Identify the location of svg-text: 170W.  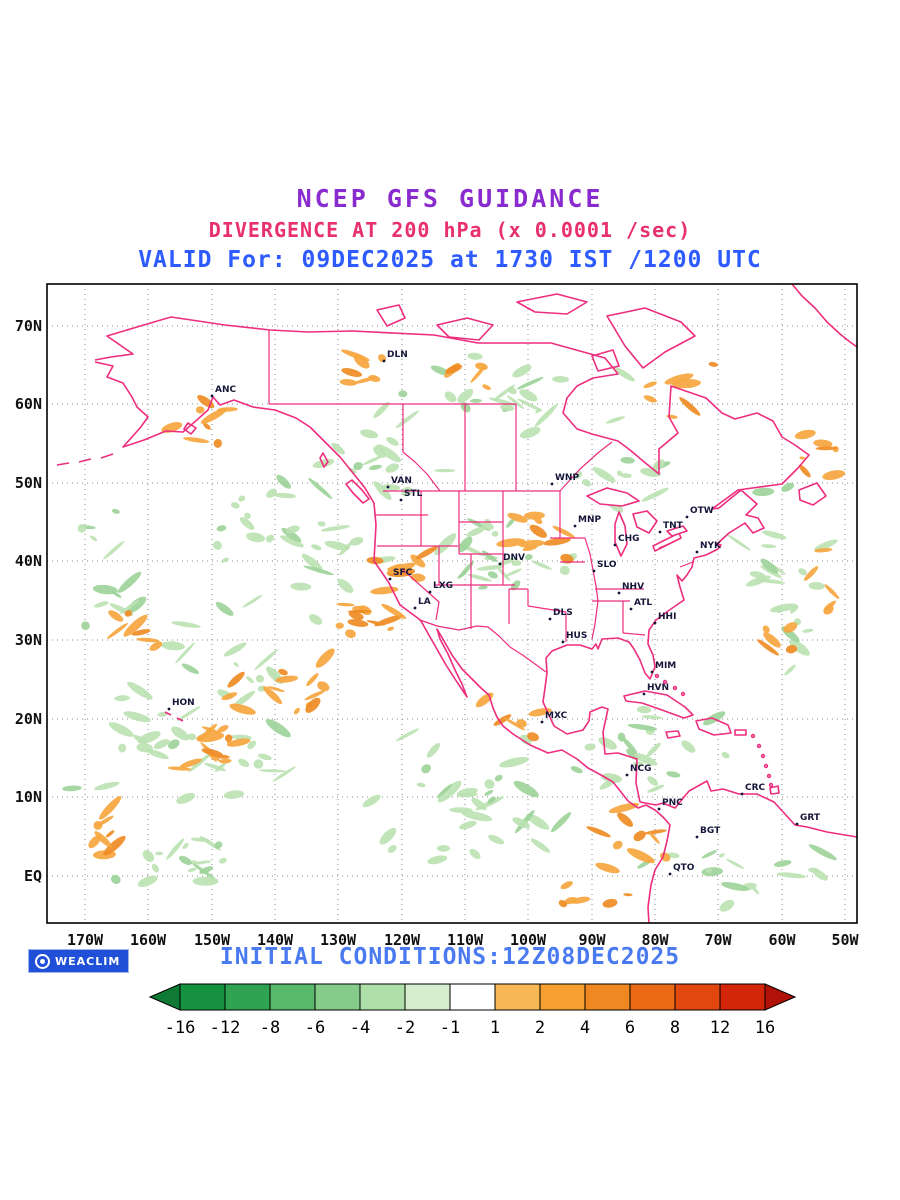
(85, 940).